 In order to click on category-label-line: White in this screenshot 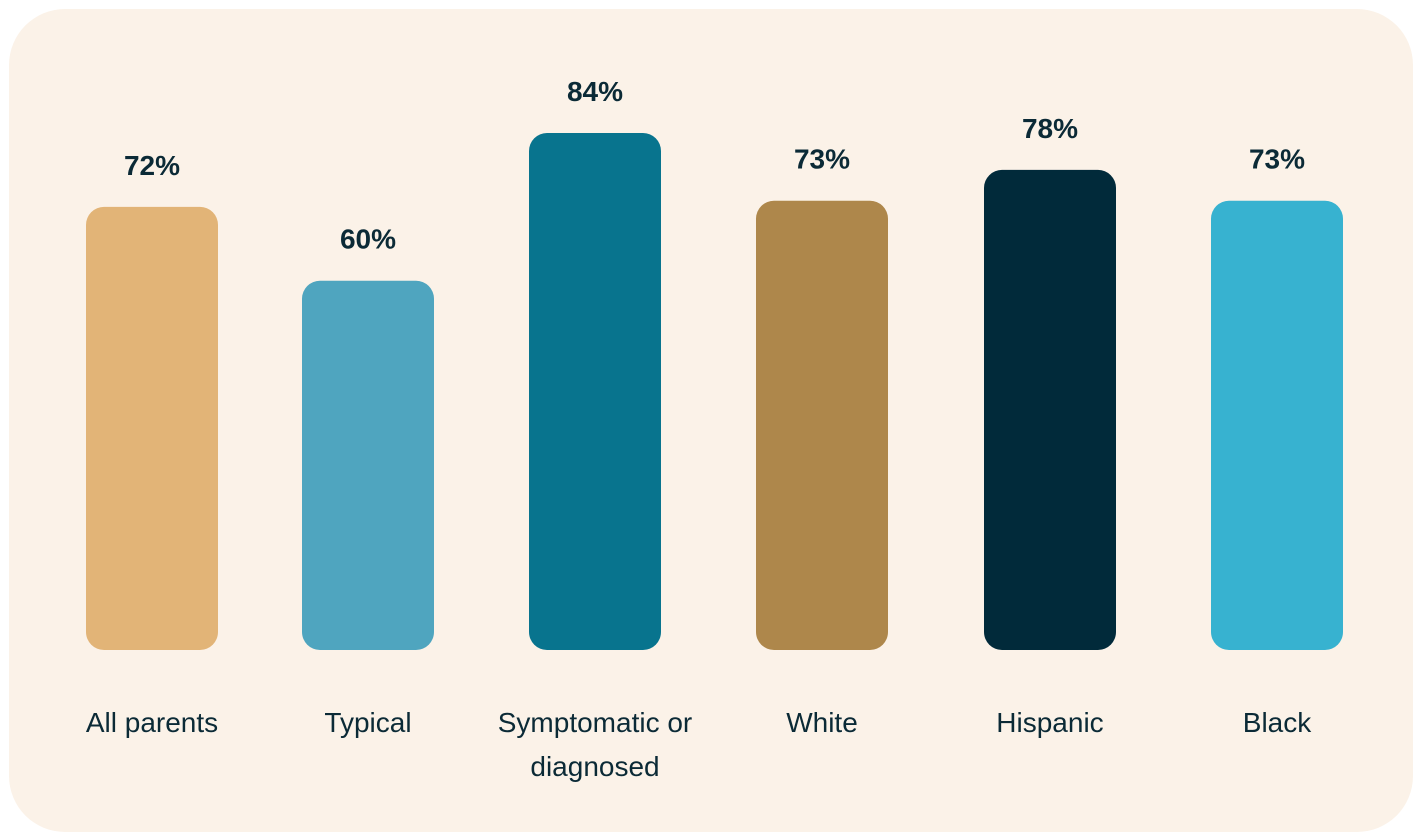, I will do `click(822, 722)`.